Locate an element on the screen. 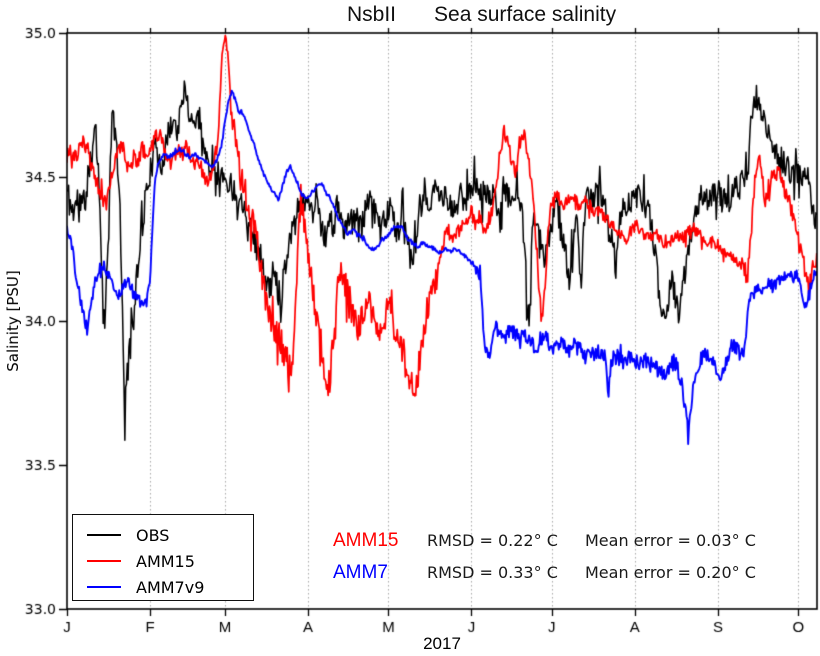 This screenshot has height=656, width=820. legend: OBS AMM15 AMM7v9 is located at coordinates (163, 557).